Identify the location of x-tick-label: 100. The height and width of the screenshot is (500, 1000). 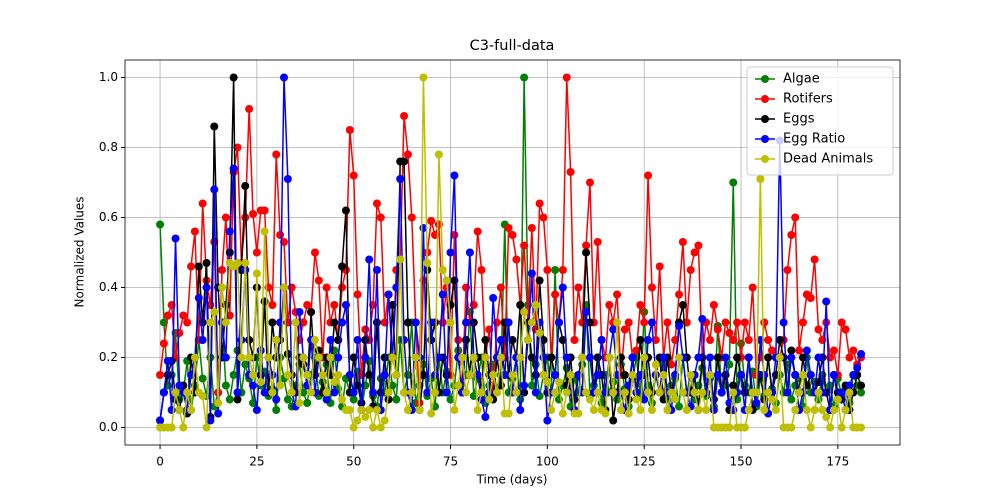
(547, 462).